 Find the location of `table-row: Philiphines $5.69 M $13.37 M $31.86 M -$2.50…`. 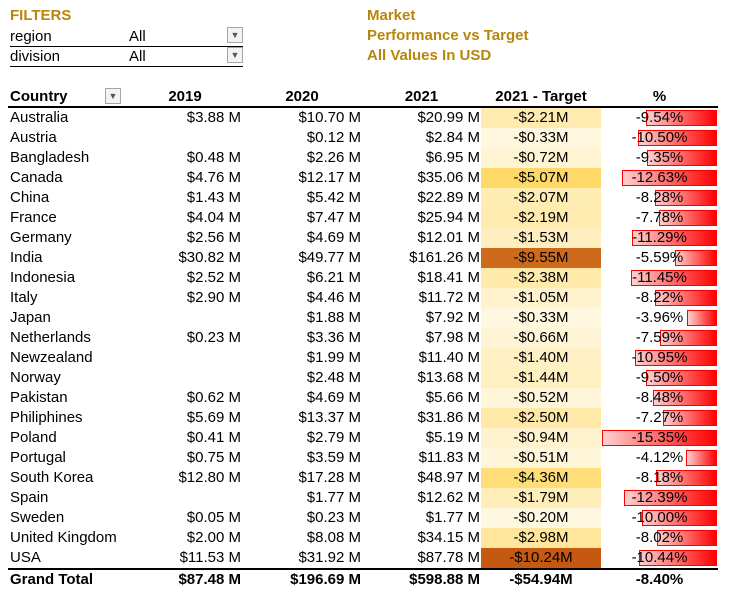

table-row: Philiphines $5.69 M $13.37 M $31.86 M -$2.50… is located at coordinates (363, 418).